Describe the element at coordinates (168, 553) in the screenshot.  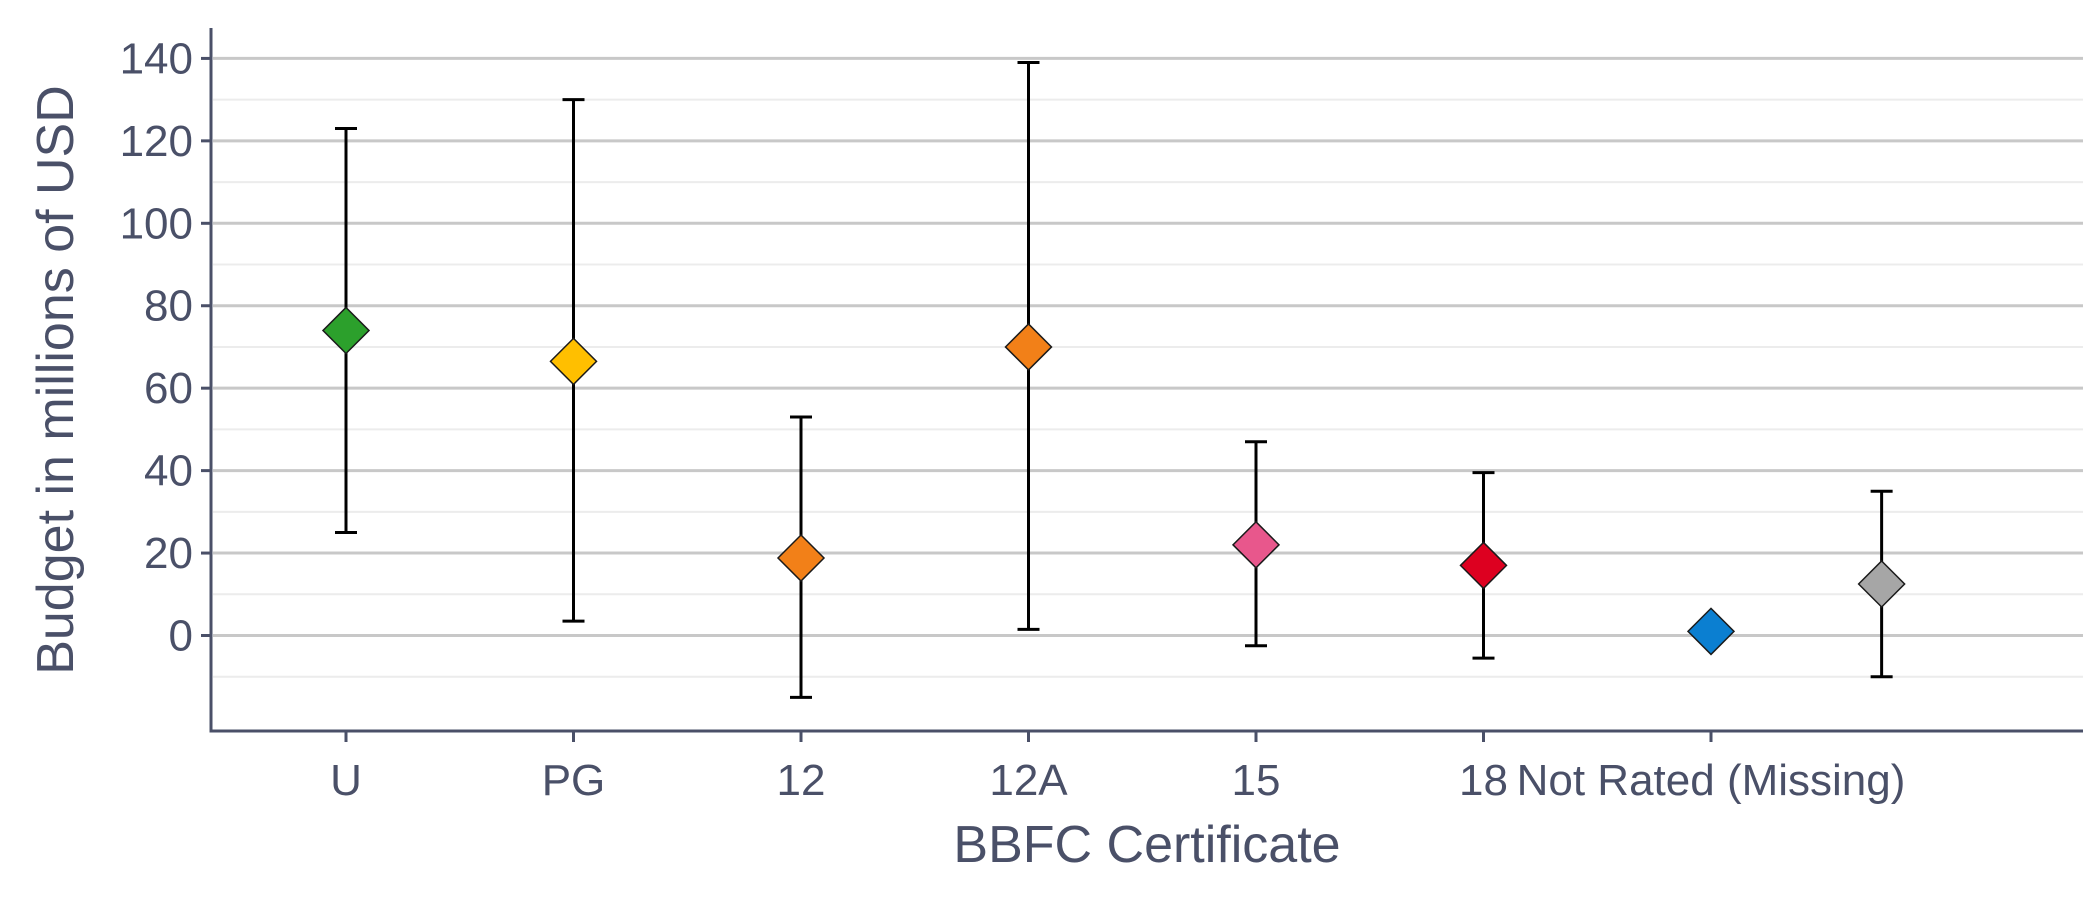
I see `y-tick-label: 20` at that location.